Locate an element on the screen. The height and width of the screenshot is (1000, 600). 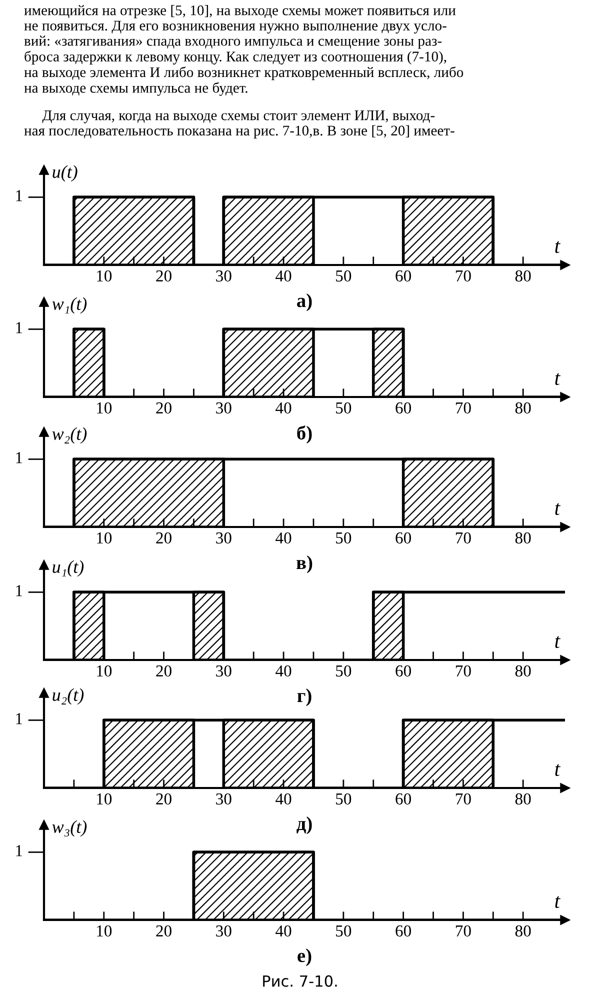
text: д) is located at coordinates (304, 825).